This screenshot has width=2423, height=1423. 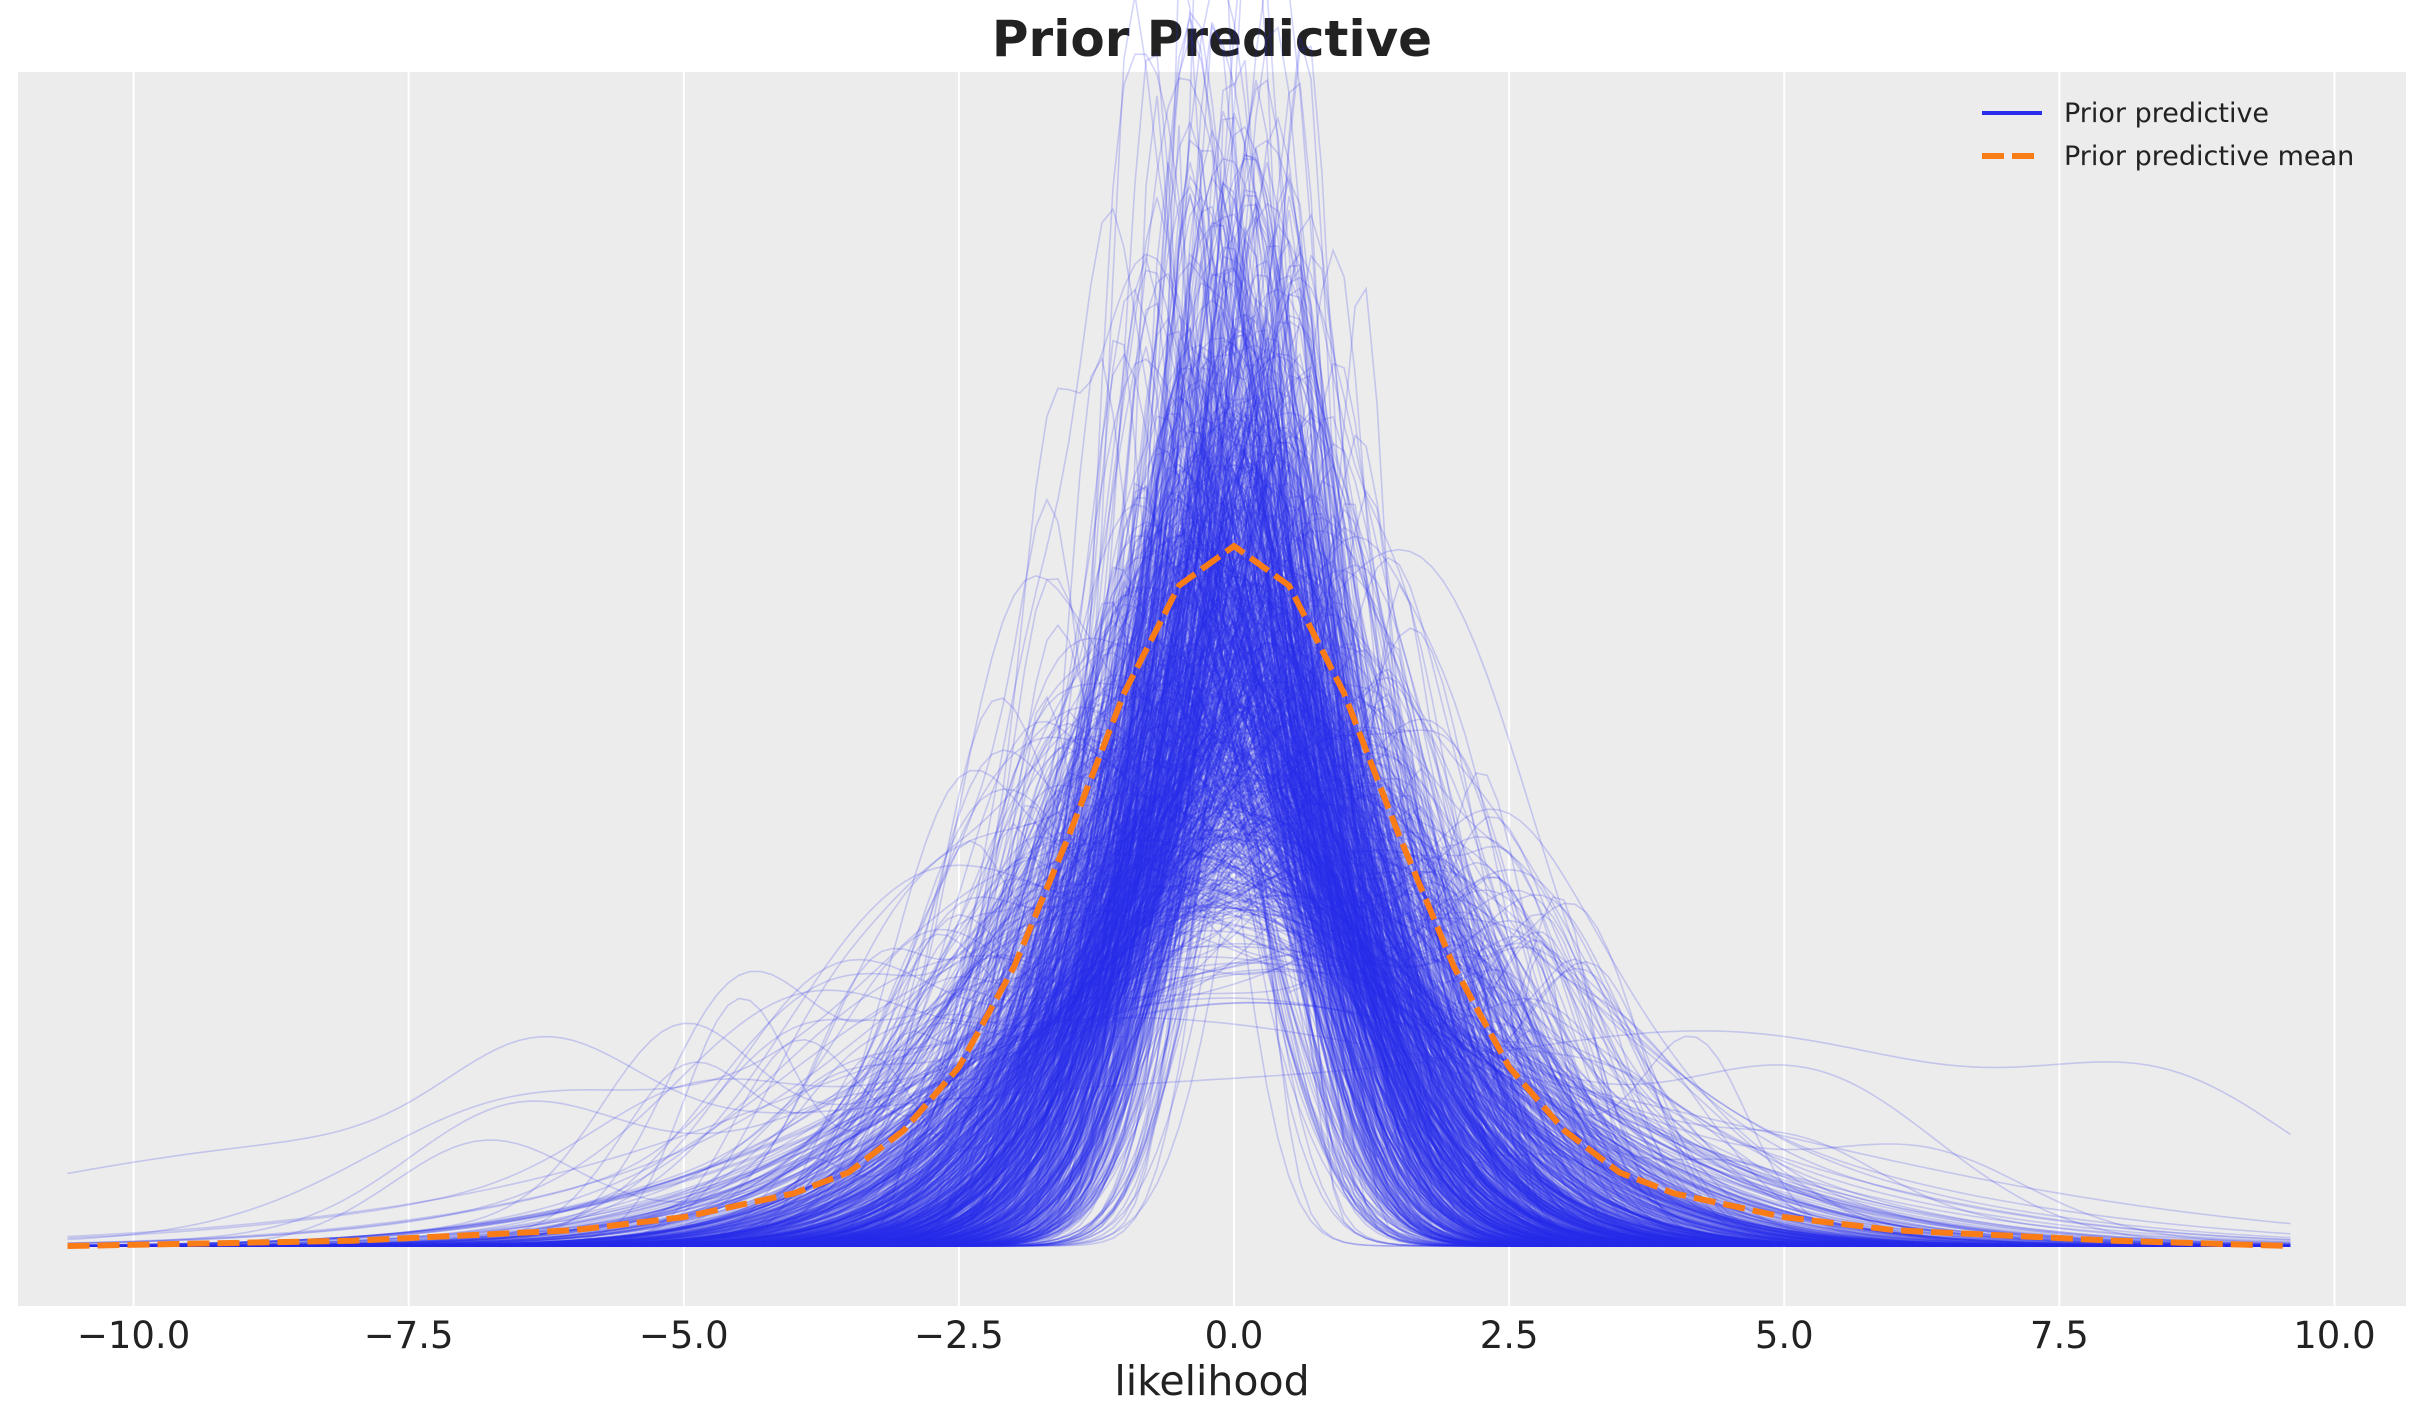 What do you see at coordinates (1212, 39) in the screenshot?
I see `chart-title: Prior Predictive` at bounding box center [1212, 39].